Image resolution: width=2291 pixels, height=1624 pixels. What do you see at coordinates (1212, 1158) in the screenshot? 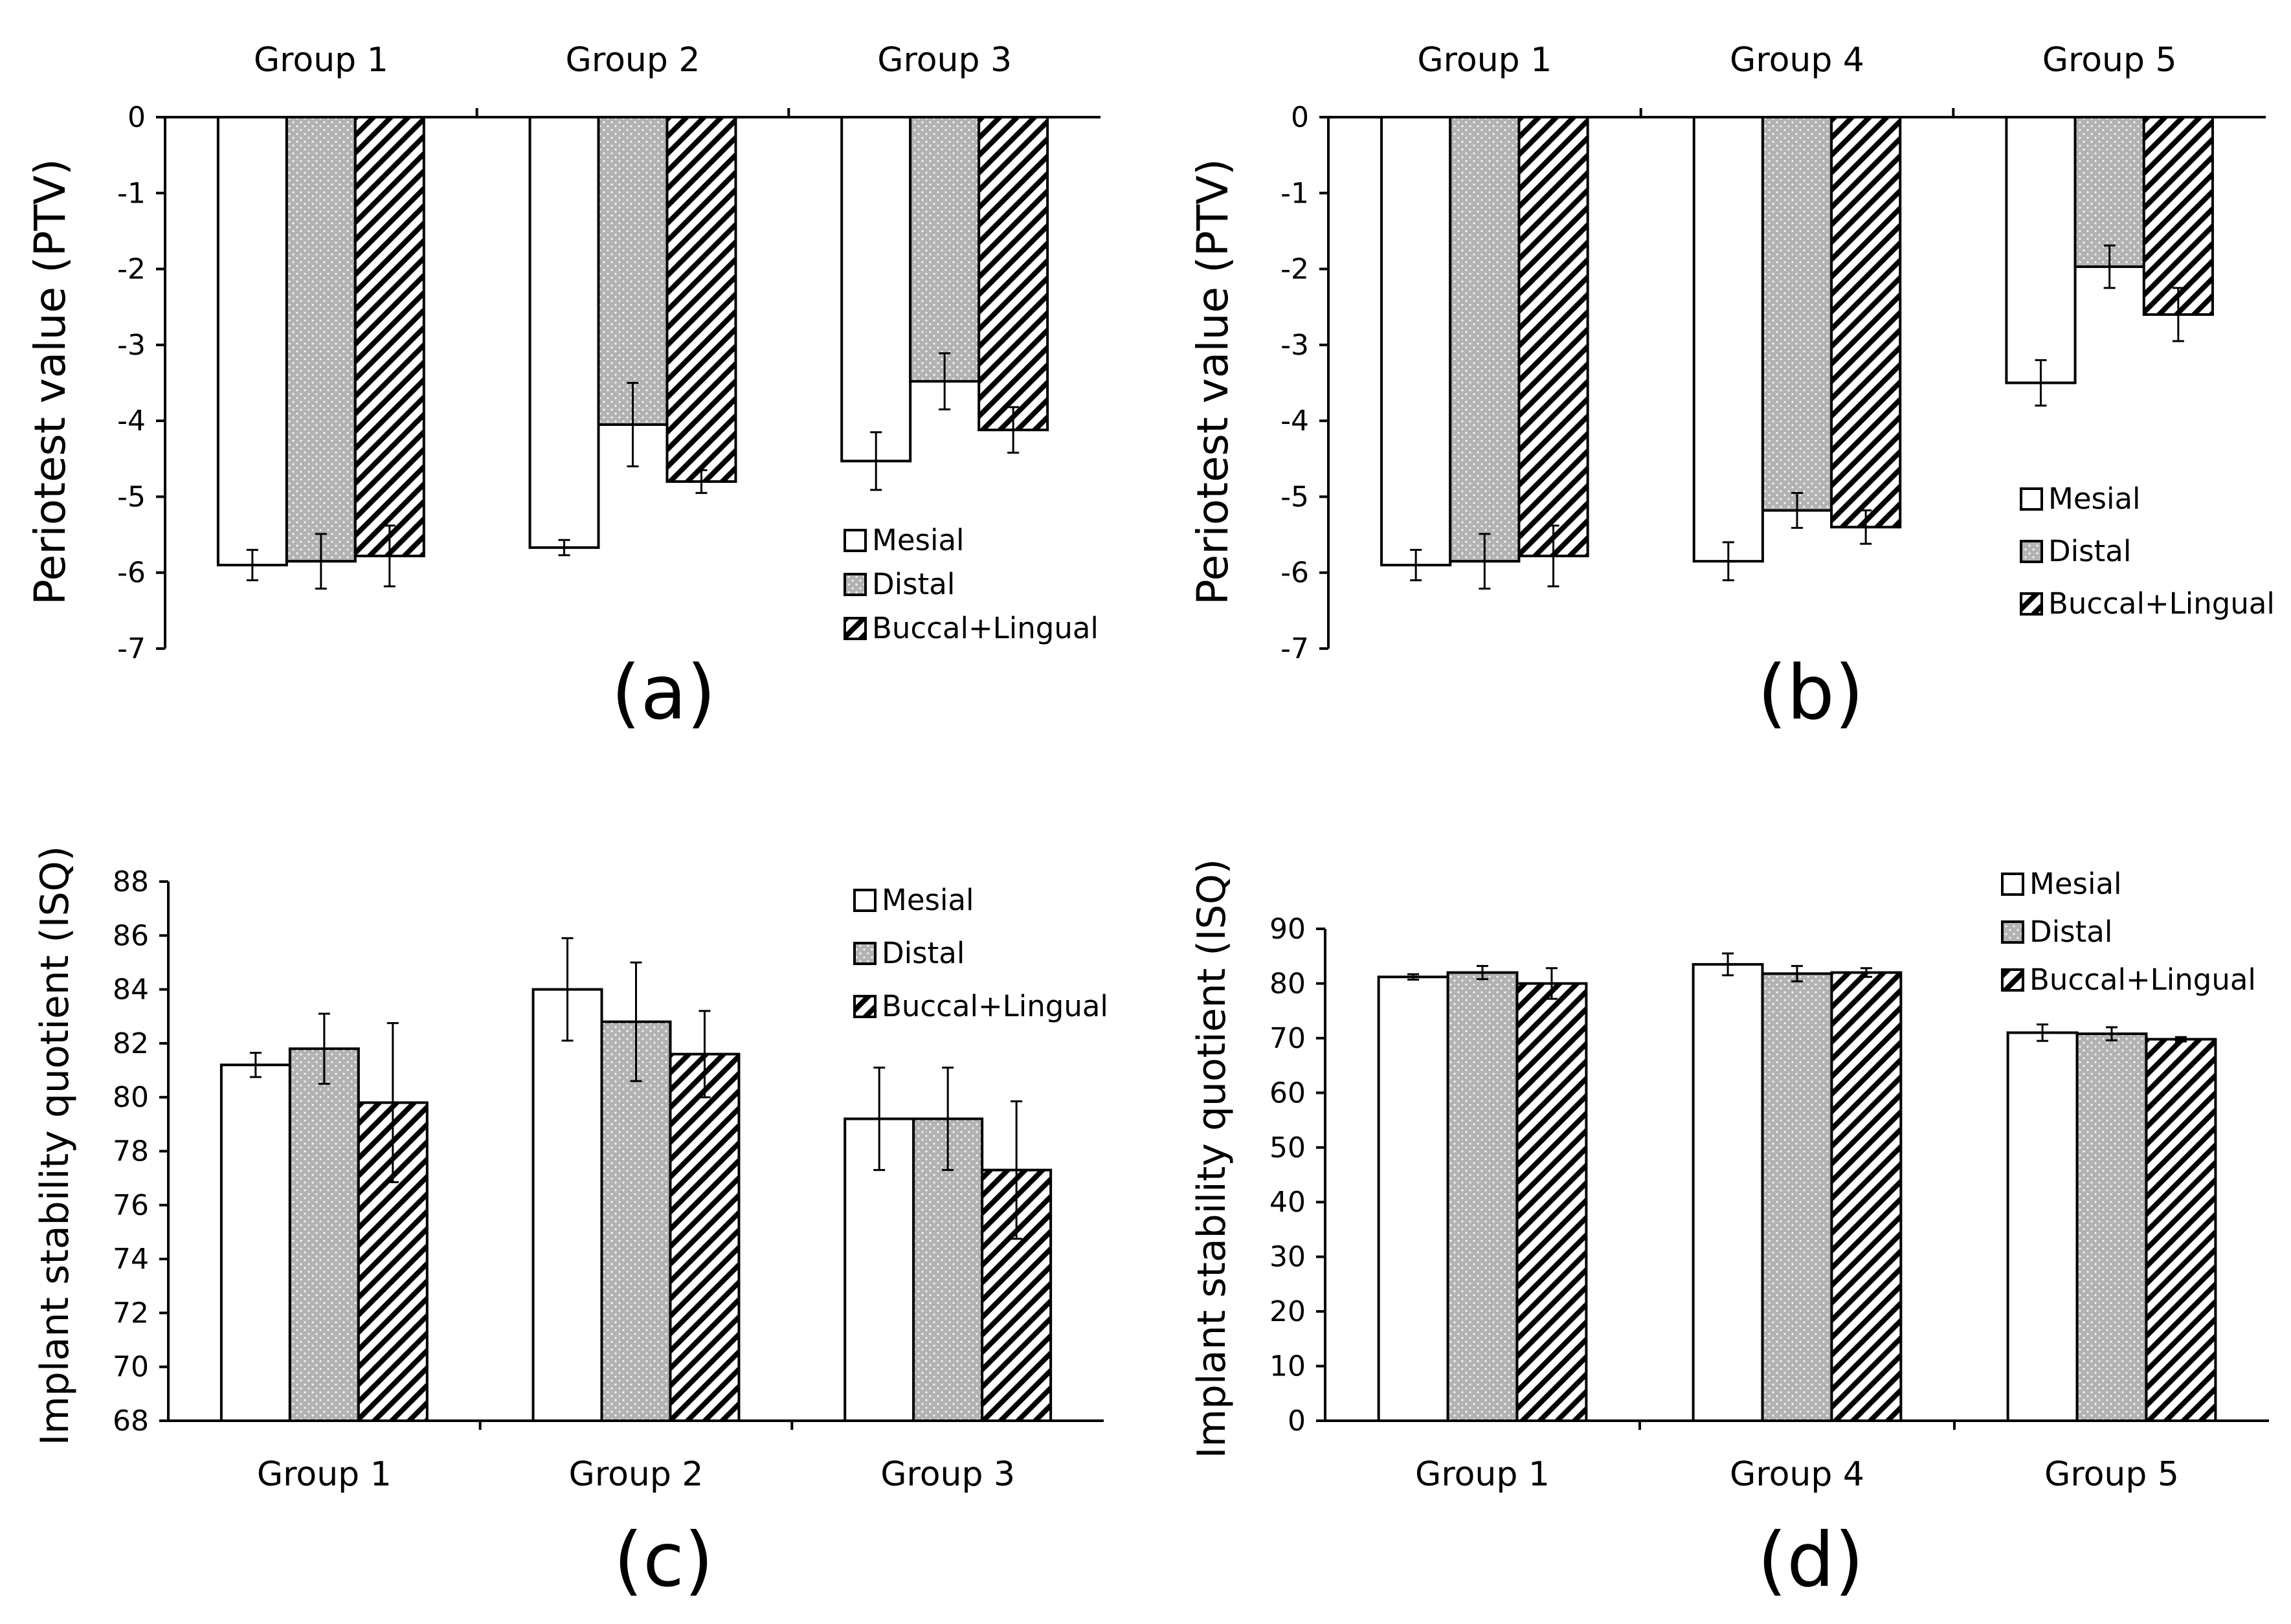
I see `y-axis-label: Implant stability quotient (ISQ)` at bounding box center [1212, 1158].